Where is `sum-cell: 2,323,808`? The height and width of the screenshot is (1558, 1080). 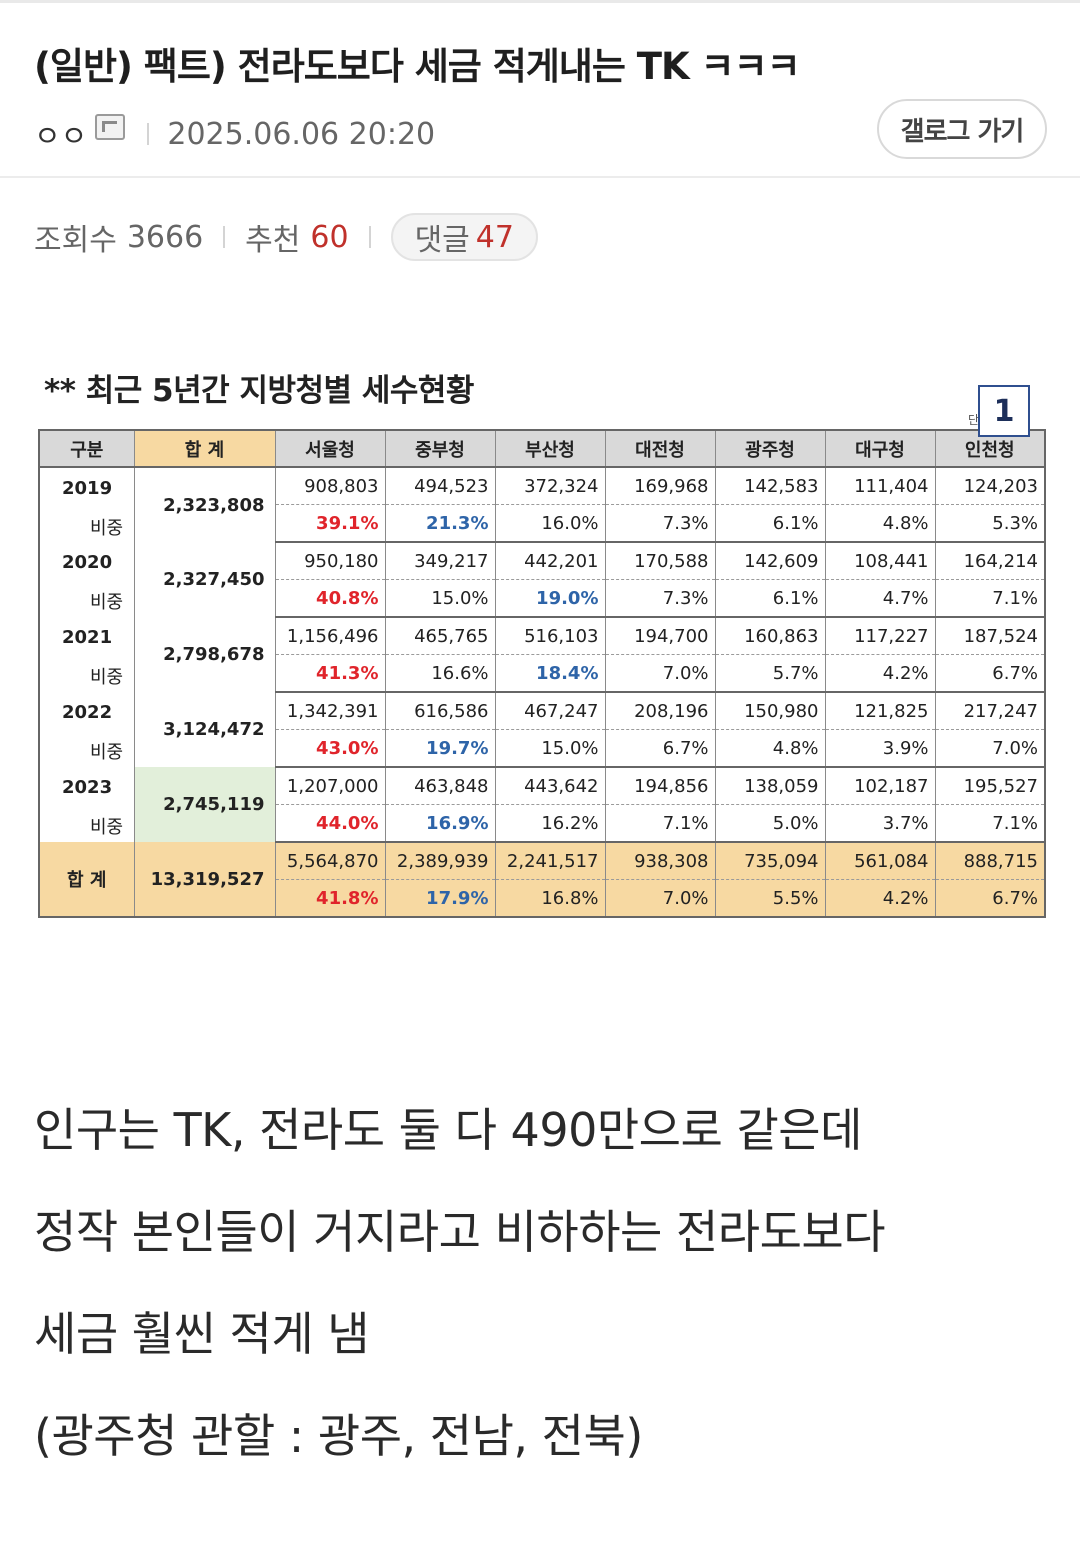 sum-cell: 2,323,808 is located at coordinates (204, 504).